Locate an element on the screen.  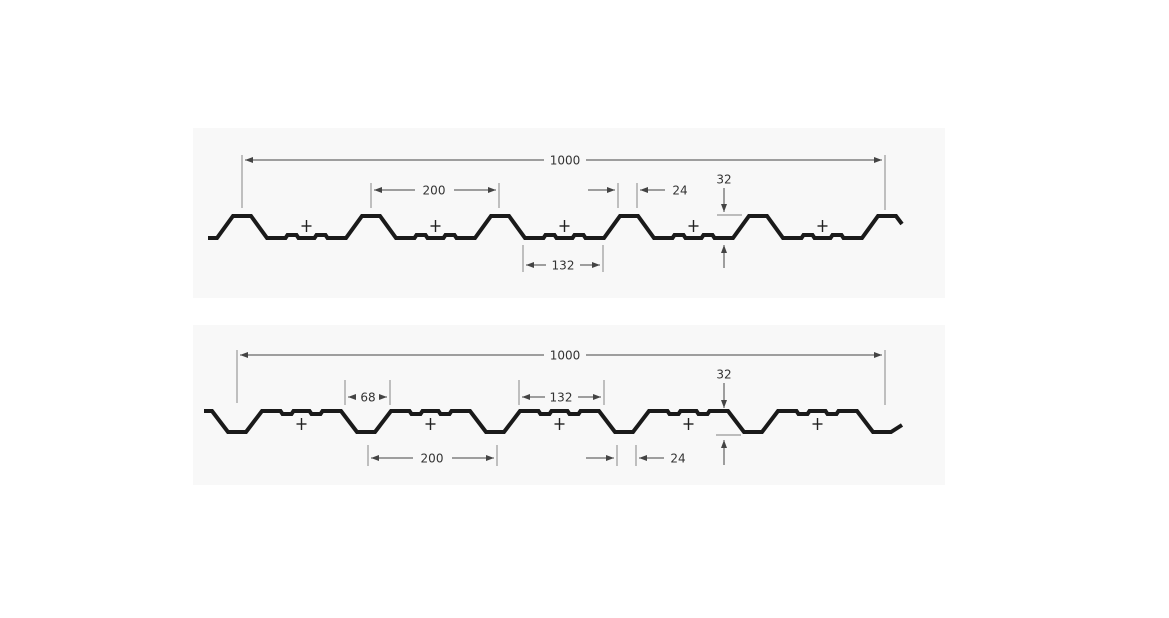
bottom-sheet-profile is located at coordinates (554, 421).